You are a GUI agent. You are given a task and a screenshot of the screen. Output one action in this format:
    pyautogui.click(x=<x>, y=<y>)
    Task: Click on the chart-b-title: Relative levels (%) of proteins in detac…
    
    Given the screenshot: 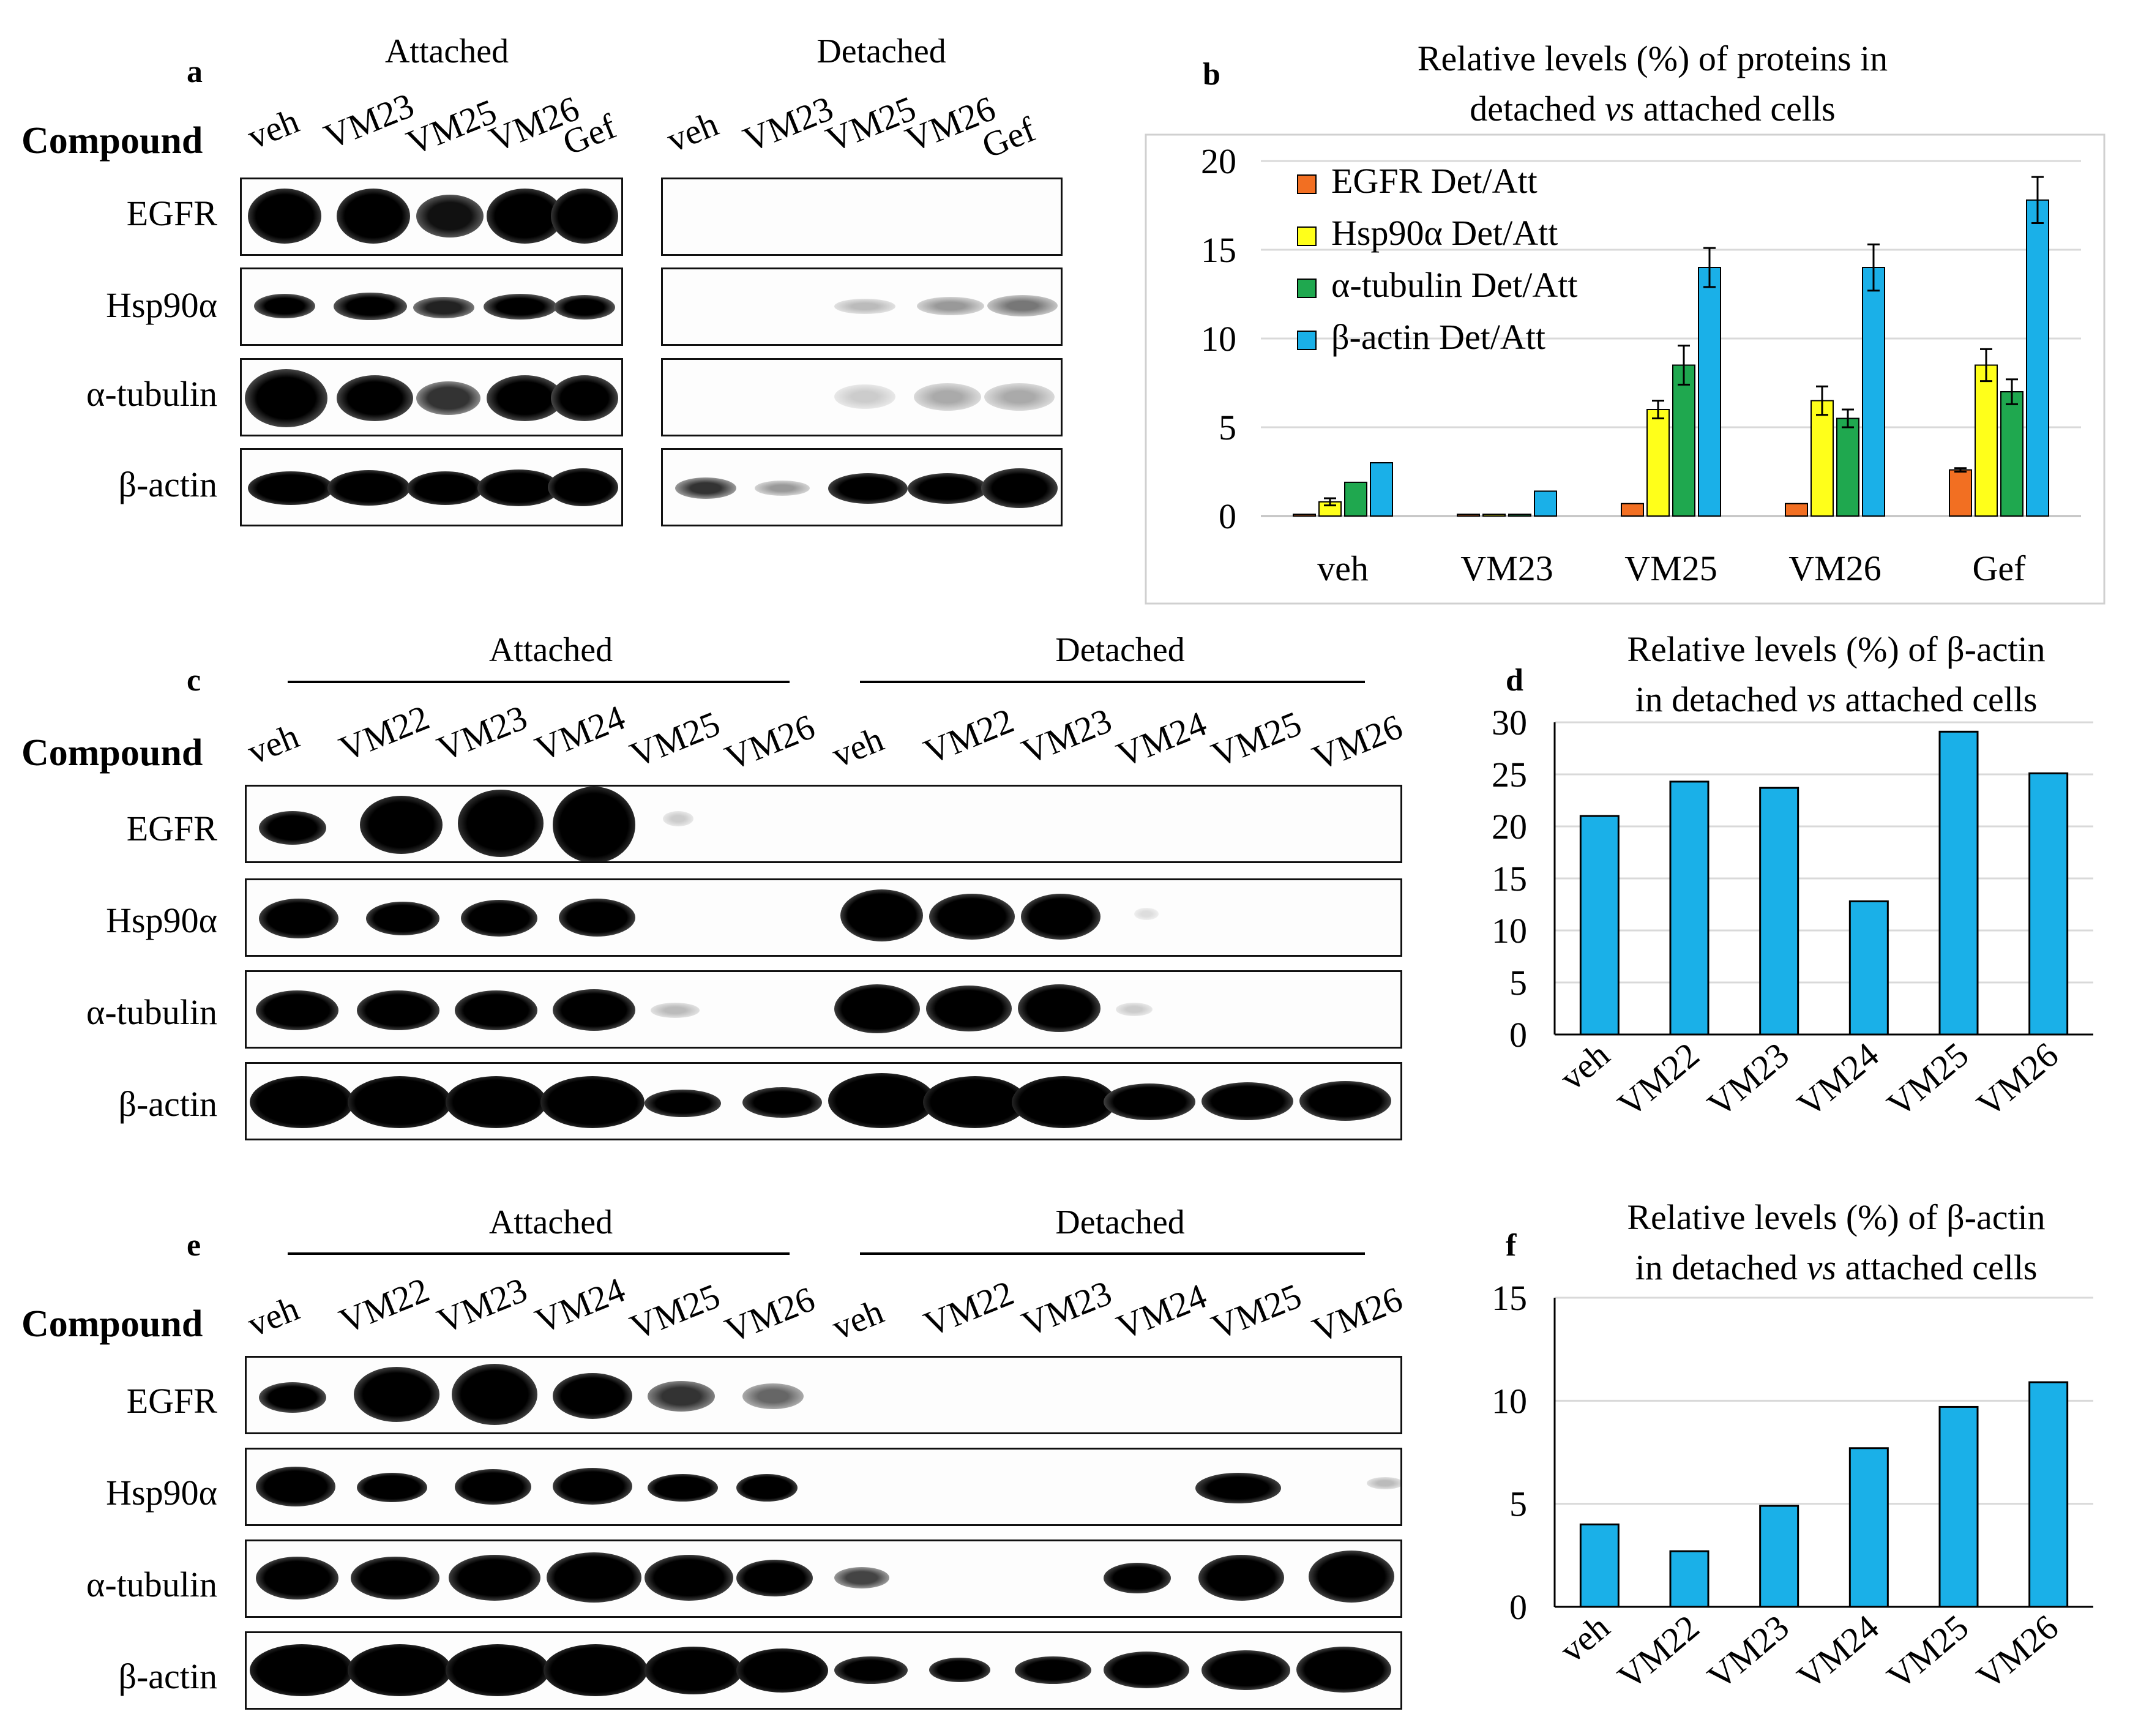 What is the action you would take?
    pyautogui.click(x=1652, y=84)
    